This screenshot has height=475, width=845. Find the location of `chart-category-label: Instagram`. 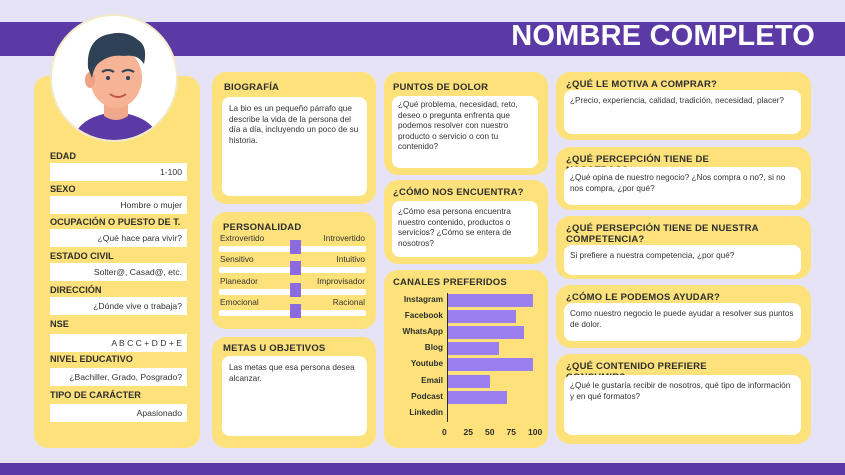

chart-category-label: Instagram is located at coordinates (423, 299).